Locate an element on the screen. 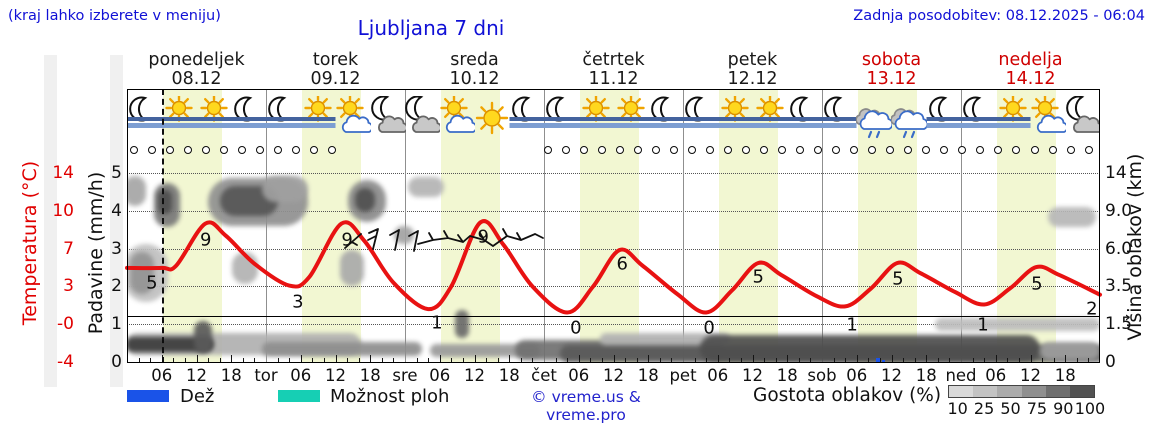 This screenshot has width=1152, height=443. x-axis-day-label: čet is located at coordinates (544, 375).